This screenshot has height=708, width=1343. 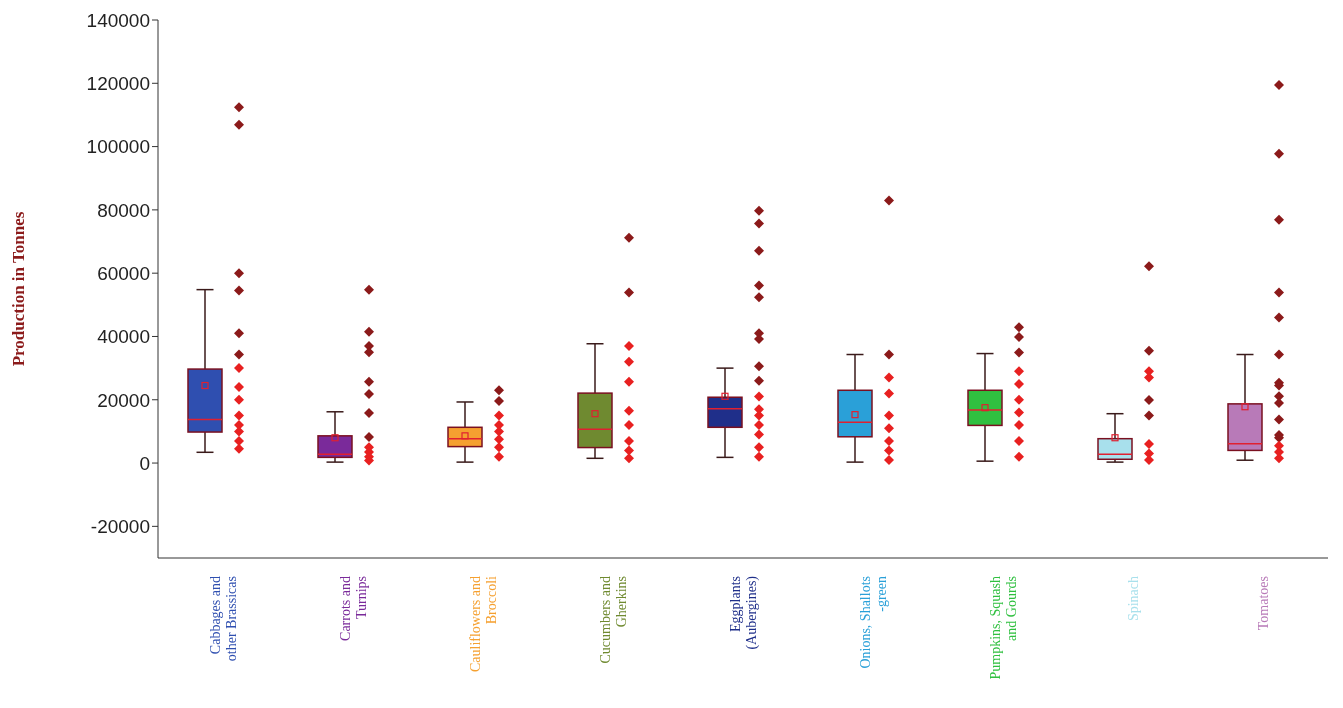 I want to click on x-tick-label: Onions, Shallots -green, so click(x=873, y=622).